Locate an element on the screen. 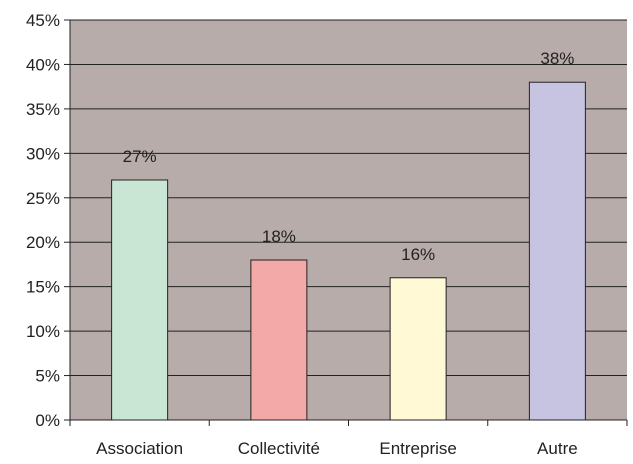 This screenshot has width=633, height=464. data-label: 18% is located at coordinates (279, 236).